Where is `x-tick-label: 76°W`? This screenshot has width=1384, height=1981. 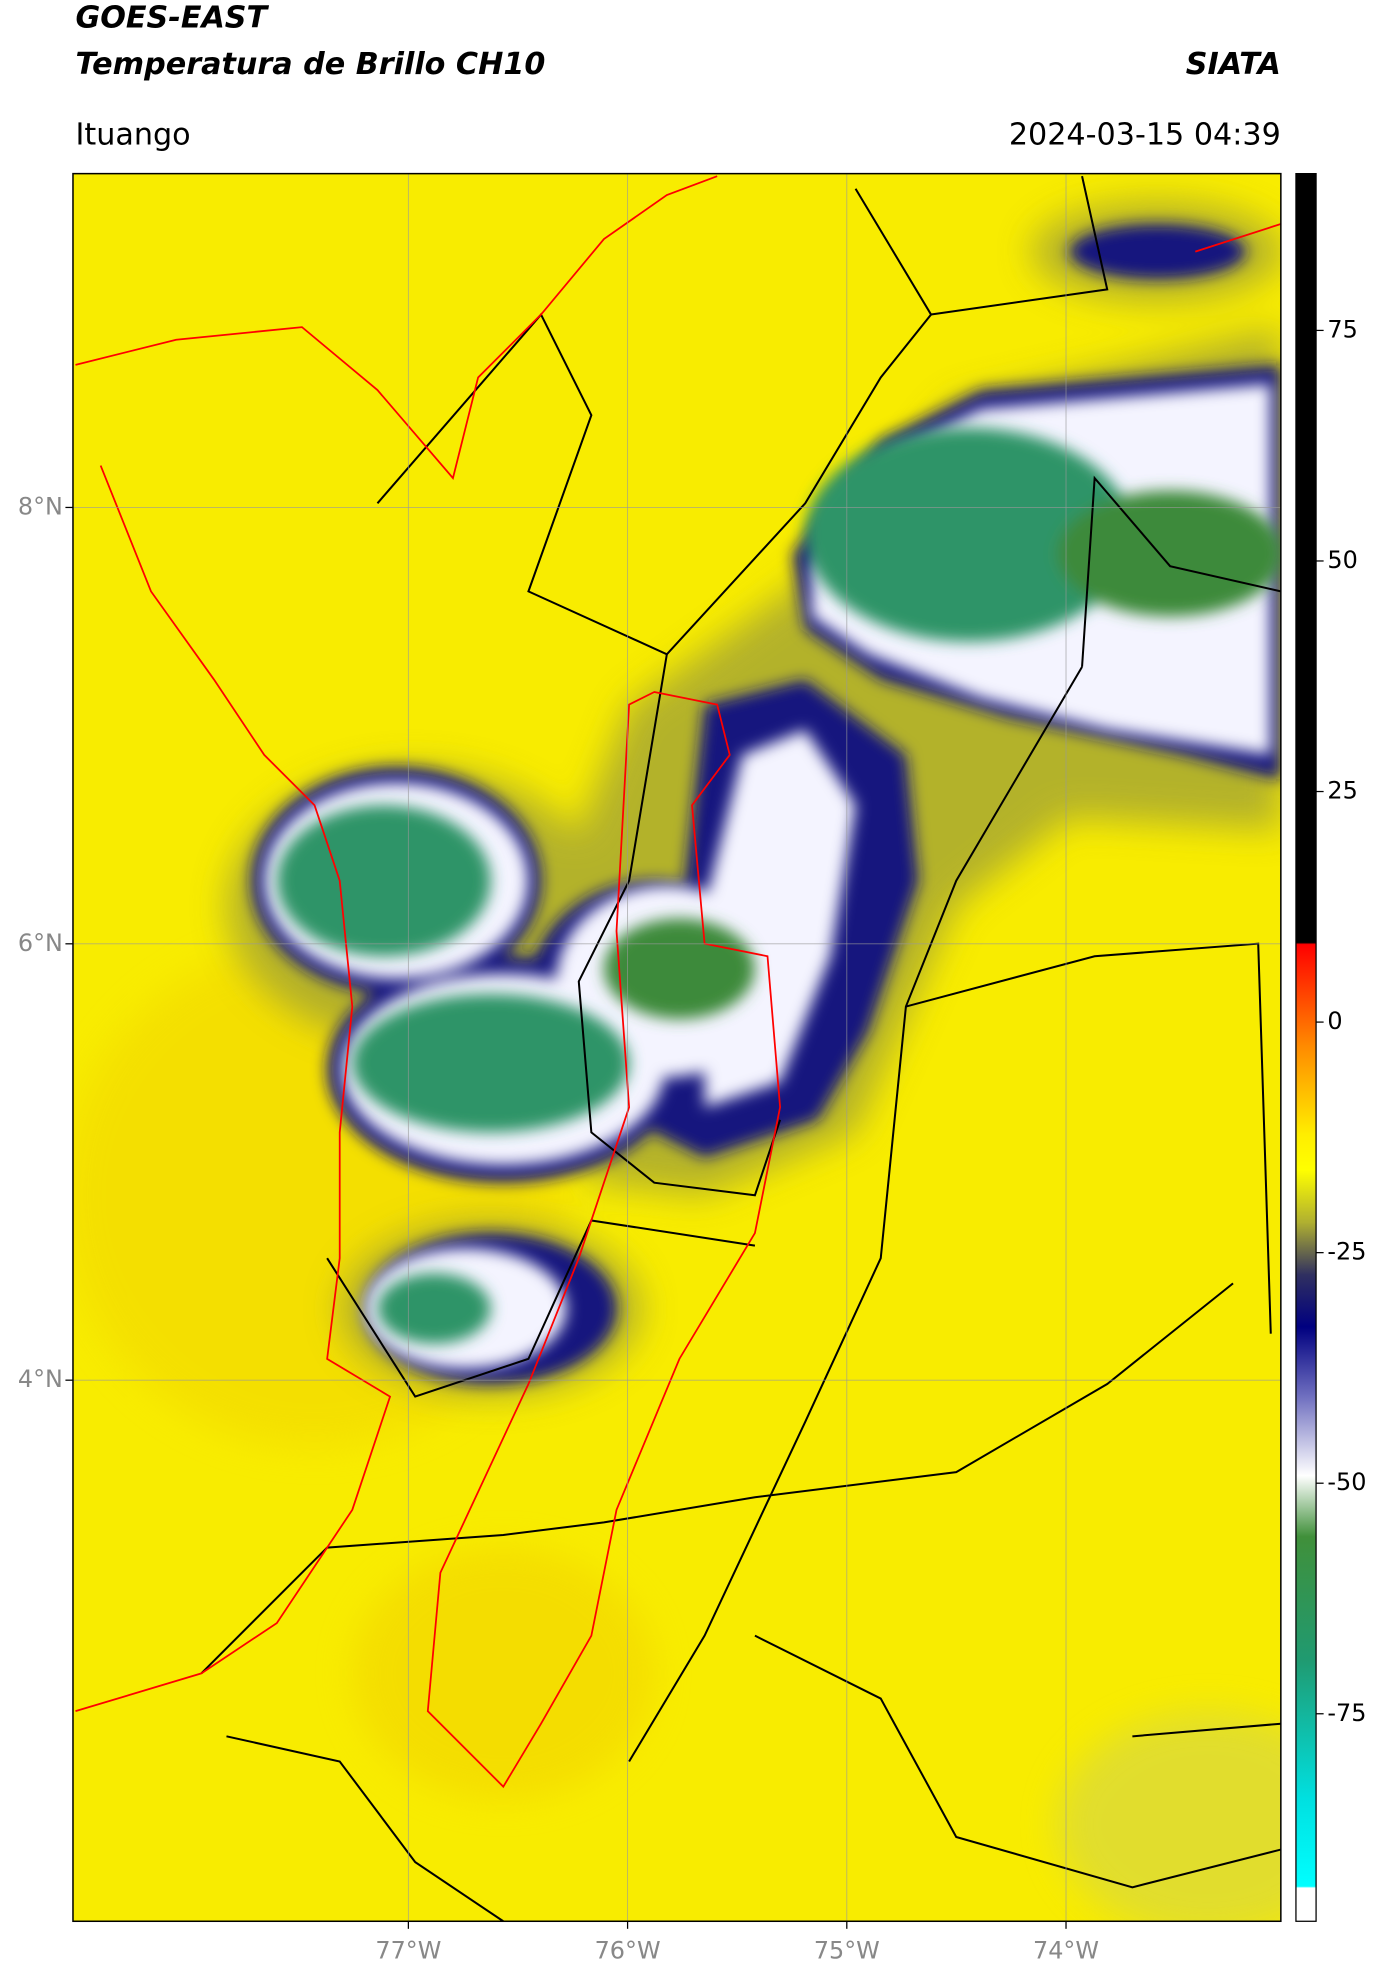
x-tick-label: 76°W is located at coordinates (628, 1950).